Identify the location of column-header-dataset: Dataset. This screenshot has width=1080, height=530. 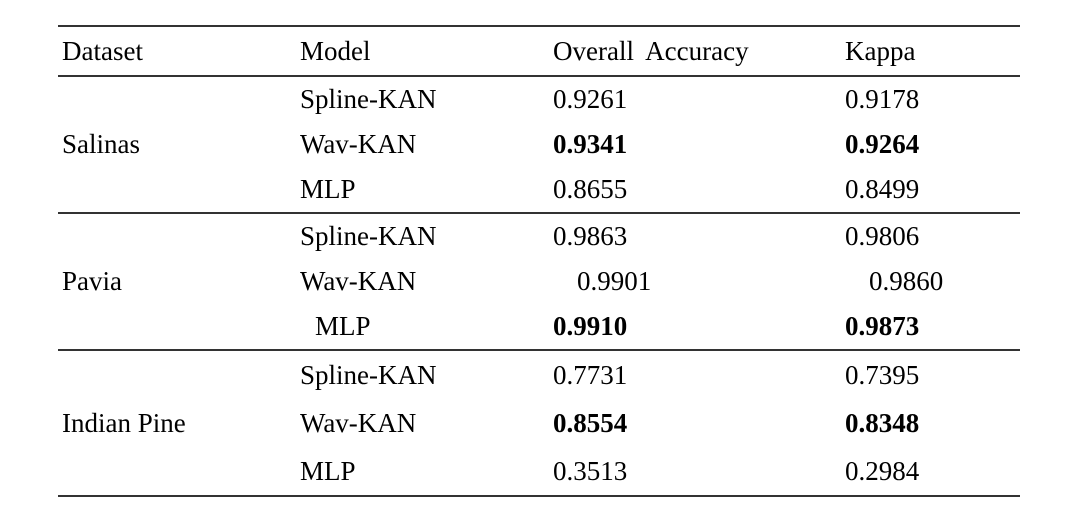
(102, 50).